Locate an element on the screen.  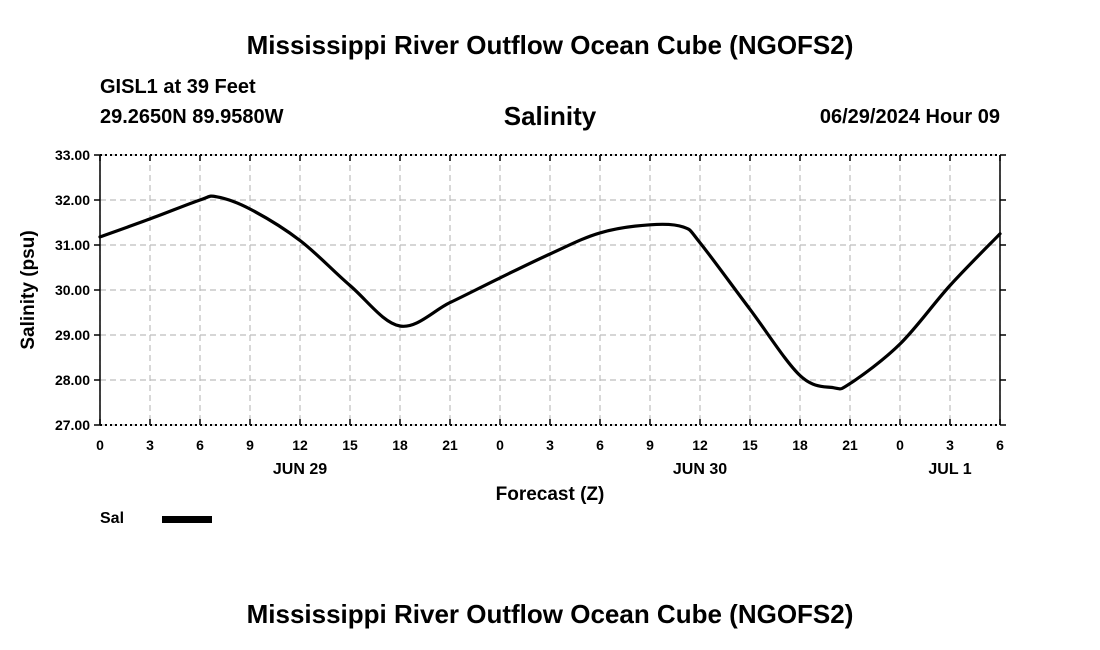
date-label: JUL 1 is located at coordinates (949, 469).